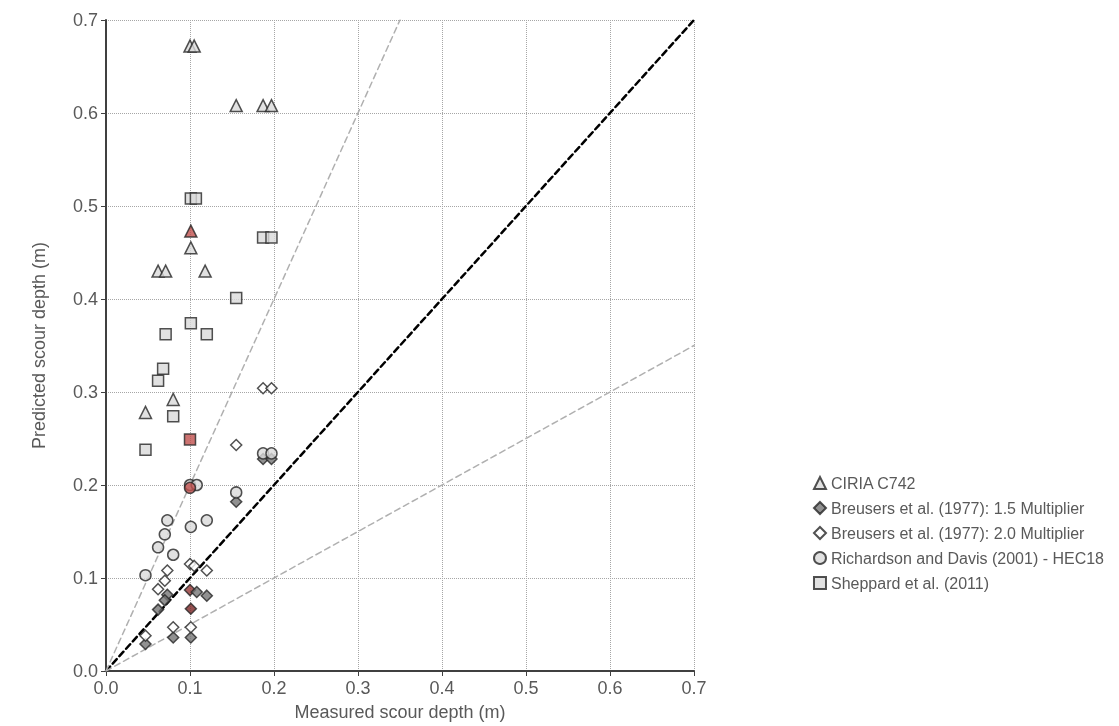 The height and width of the screenshot is (726, 1119). What do you see at coordinates (358, 688) in the screenshot?
I see `x-tick-label: 0.3` at bounding box center [358, 688].